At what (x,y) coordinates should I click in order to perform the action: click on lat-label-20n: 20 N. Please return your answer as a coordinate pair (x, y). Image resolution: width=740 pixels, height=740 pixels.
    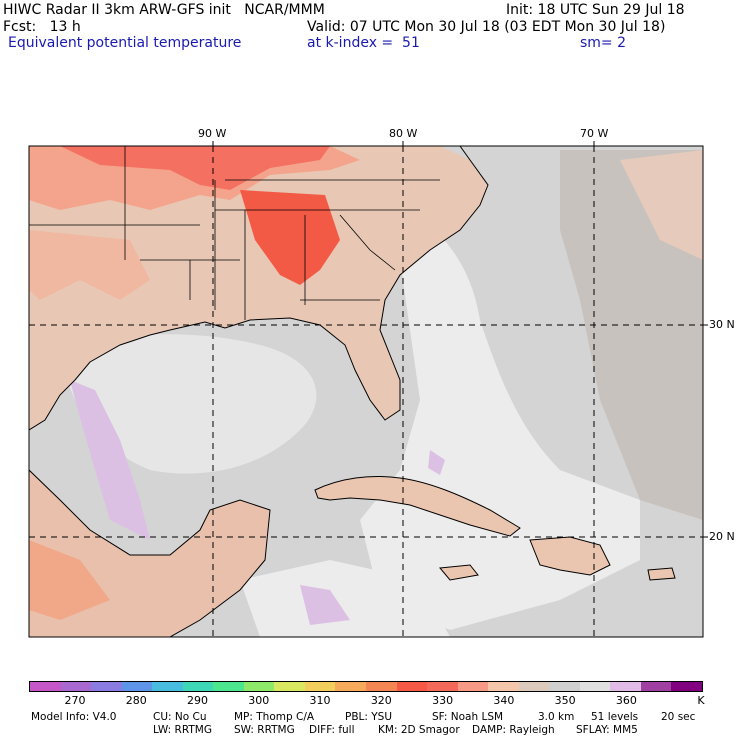
    Looking at the image, I should click on (722, 536).